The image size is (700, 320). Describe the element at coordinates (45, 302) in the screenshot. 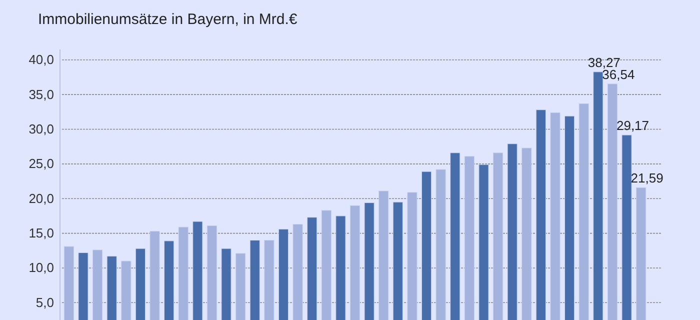

I see `y-tick-label: 5,0` at that location.